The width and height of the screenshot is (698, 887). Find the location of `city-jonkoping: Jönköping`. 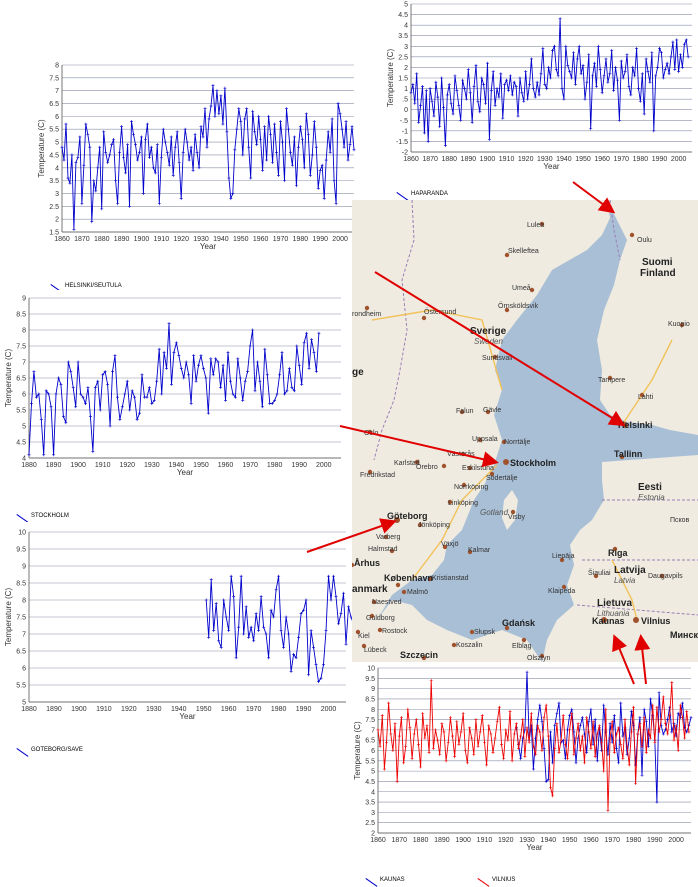

city-jonkoping: Jönköping is located at coordinates (433, 525).